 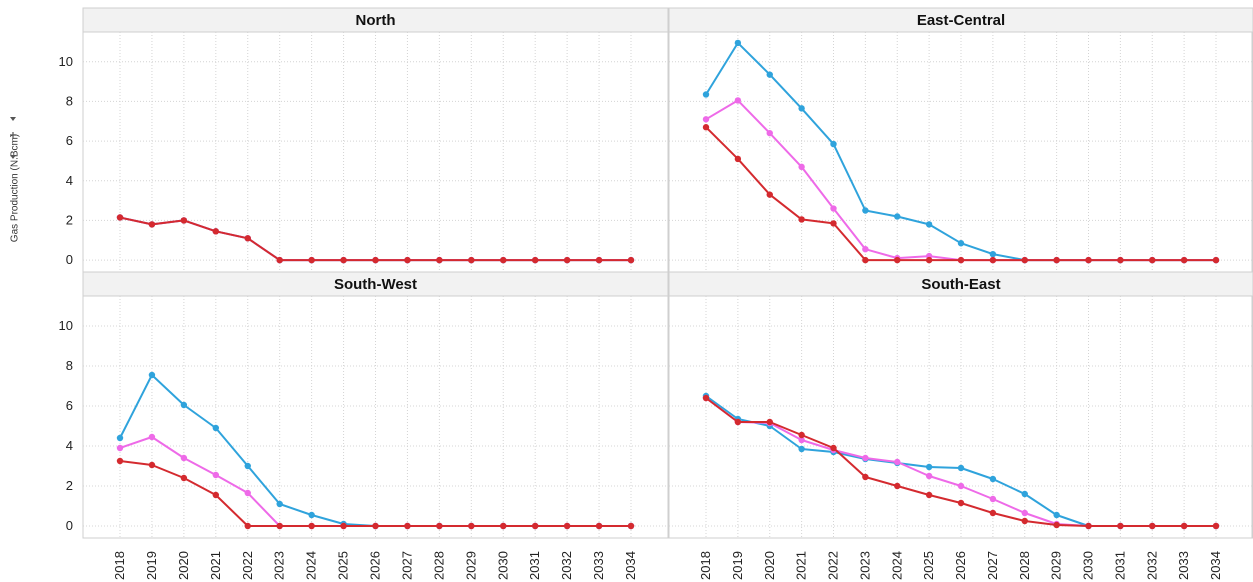 What do you see at coordinates (13, 157) in the screenshot?
I see `chevron-down-icon` at bounding box center [13, 157].